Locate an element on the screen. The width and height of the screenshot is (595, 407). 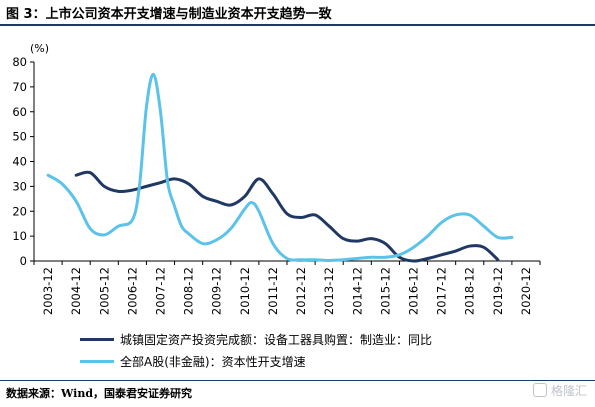
y-tick-label-10: 10 is located at coordinates (19, 236).